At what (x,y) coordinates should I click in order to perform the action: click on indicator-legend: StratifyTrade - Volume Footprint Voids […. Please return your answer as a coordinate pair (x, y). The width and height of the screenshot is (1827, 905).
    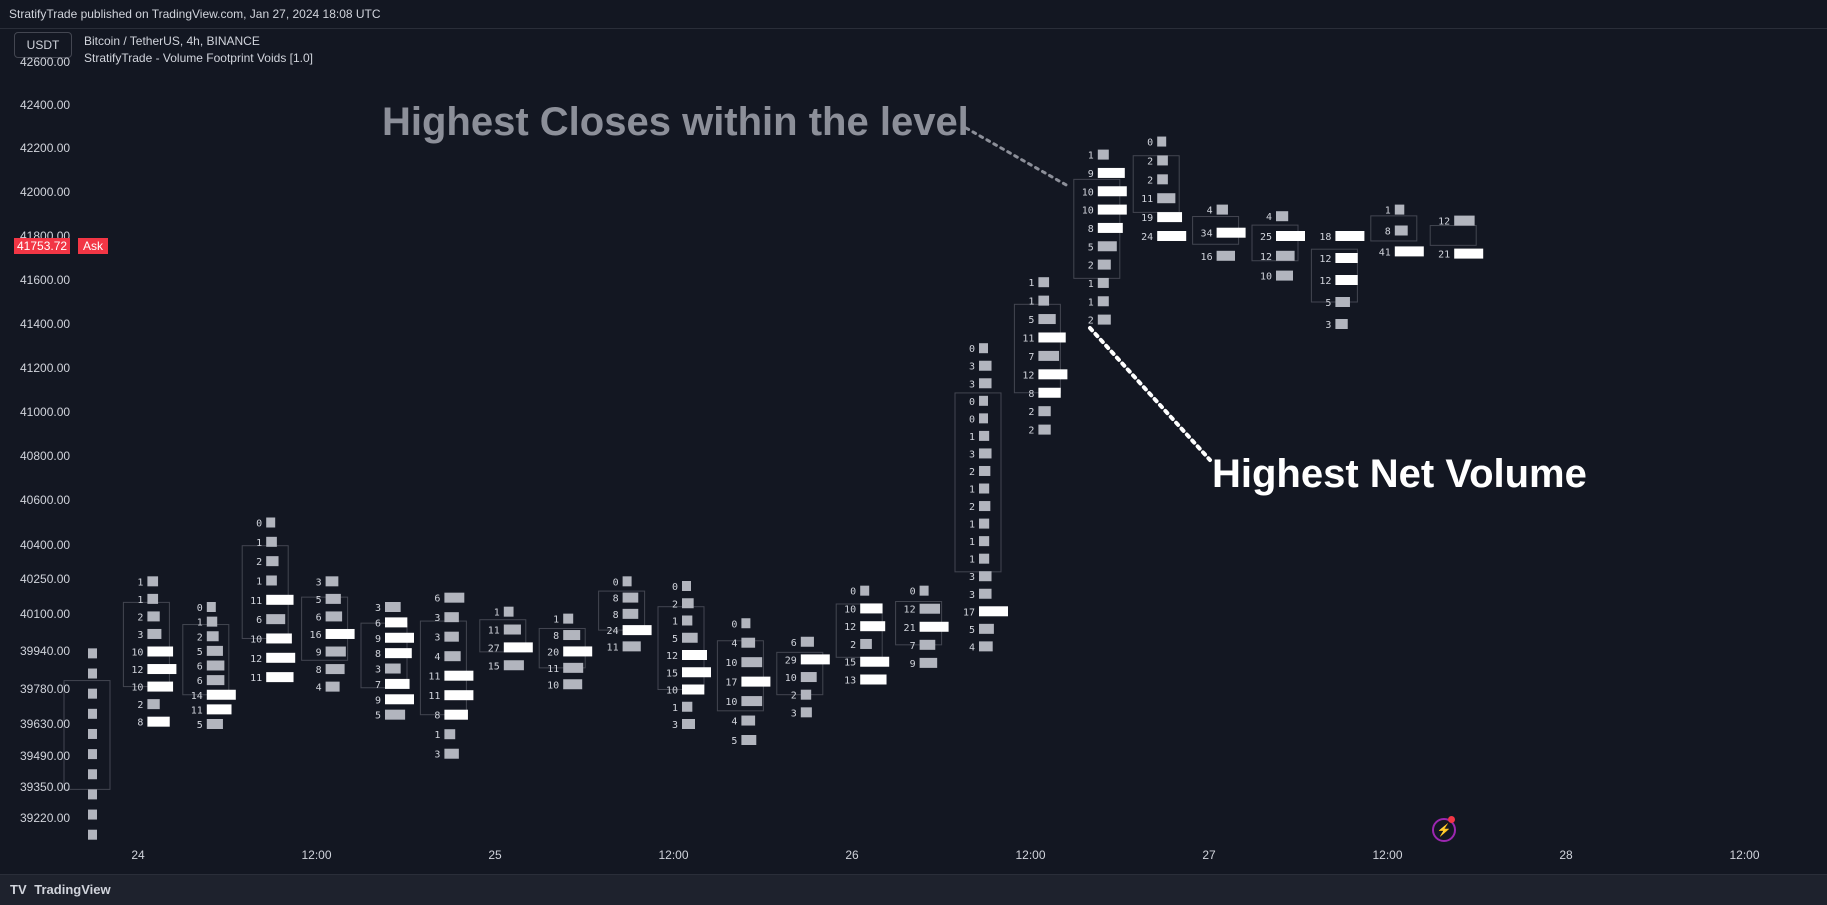
    Looking at the image, I should click on (198, 58).